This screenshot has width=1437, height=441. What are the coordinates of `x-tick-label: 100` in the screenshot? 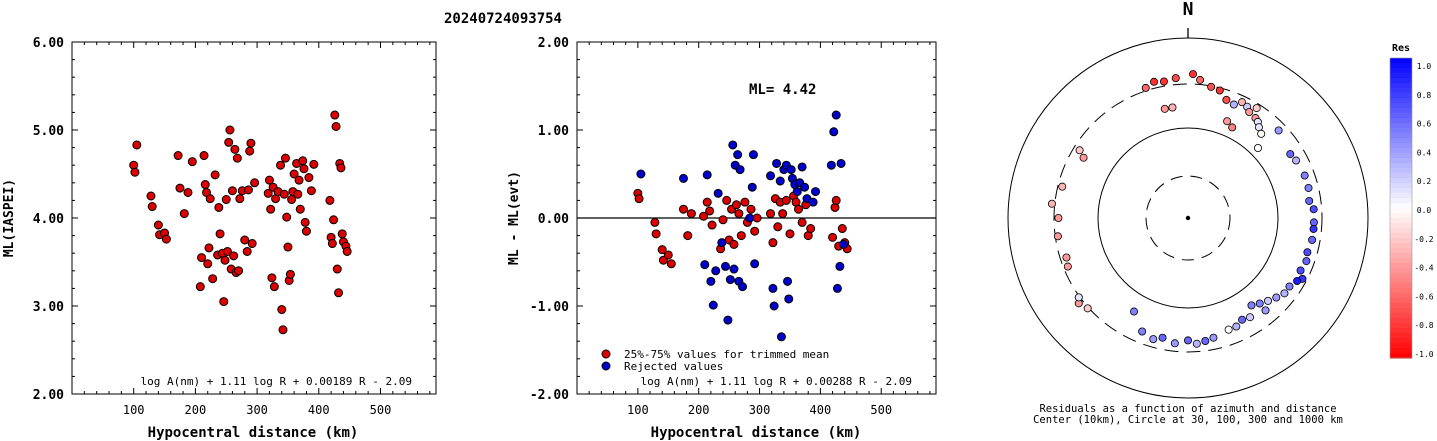 It's located at (638, 410).